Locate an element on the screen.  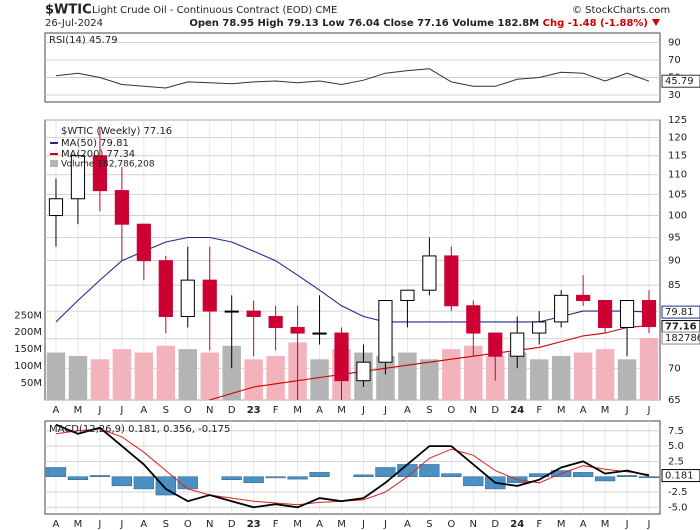
rsi-frame is located at coordinates (352, 67).